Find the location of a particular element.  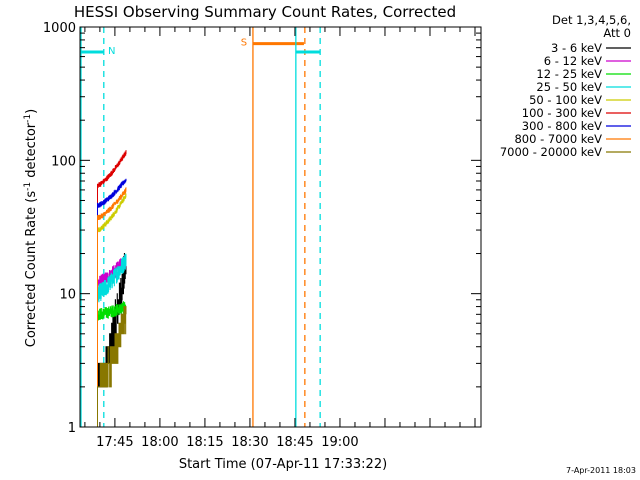

legend-entry-label: 3 - 6 keV is located at coordinates (576, 48).